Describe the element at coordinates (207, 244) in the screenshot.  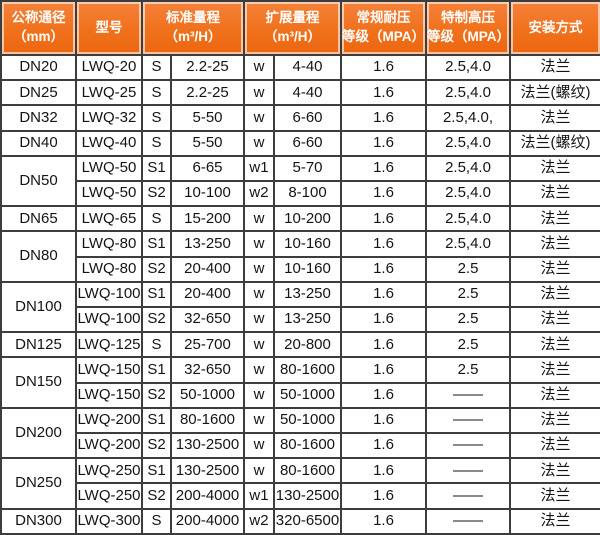
I see `cell-std-range: 13-250` at that location.